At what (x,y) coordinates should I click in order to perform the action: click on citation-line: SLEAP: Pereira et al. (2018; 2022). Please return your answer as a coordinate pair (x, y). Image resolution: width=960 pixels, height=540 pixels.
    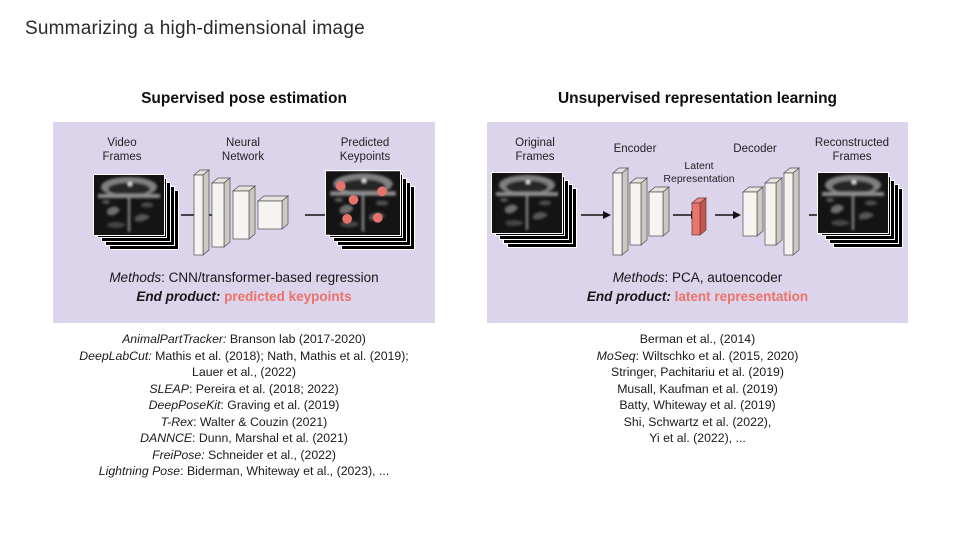
    Looking at the image, I should click on (244, 388).